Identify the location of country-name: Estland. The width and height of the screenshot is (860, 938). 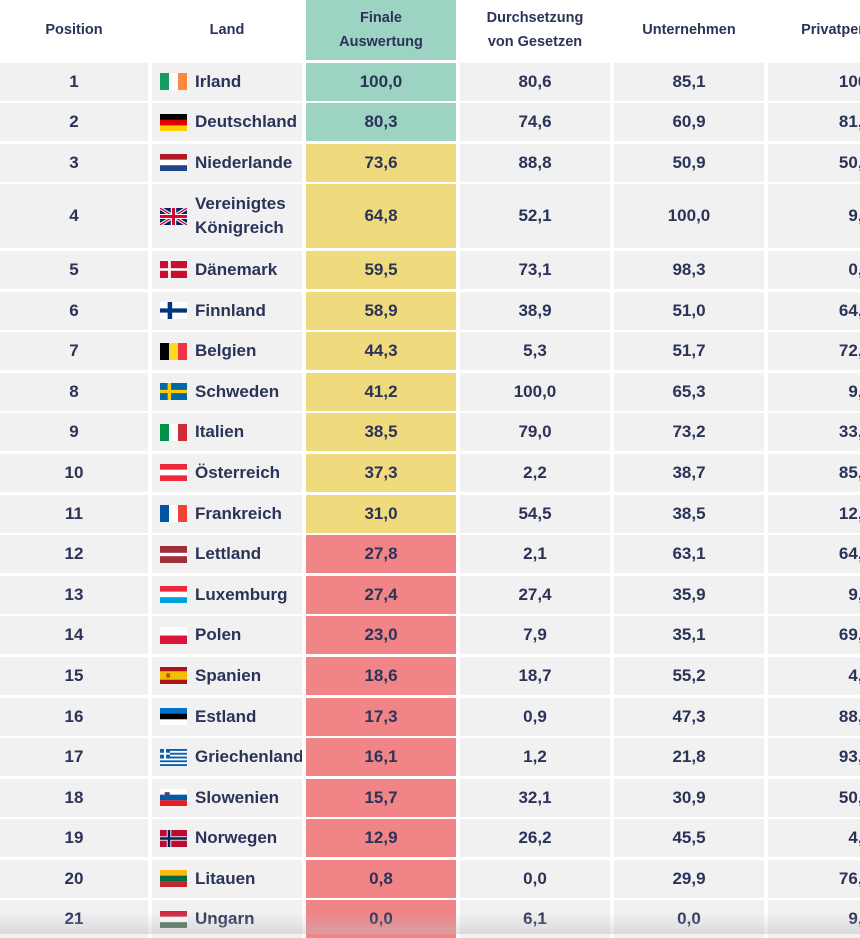
(226, 716).